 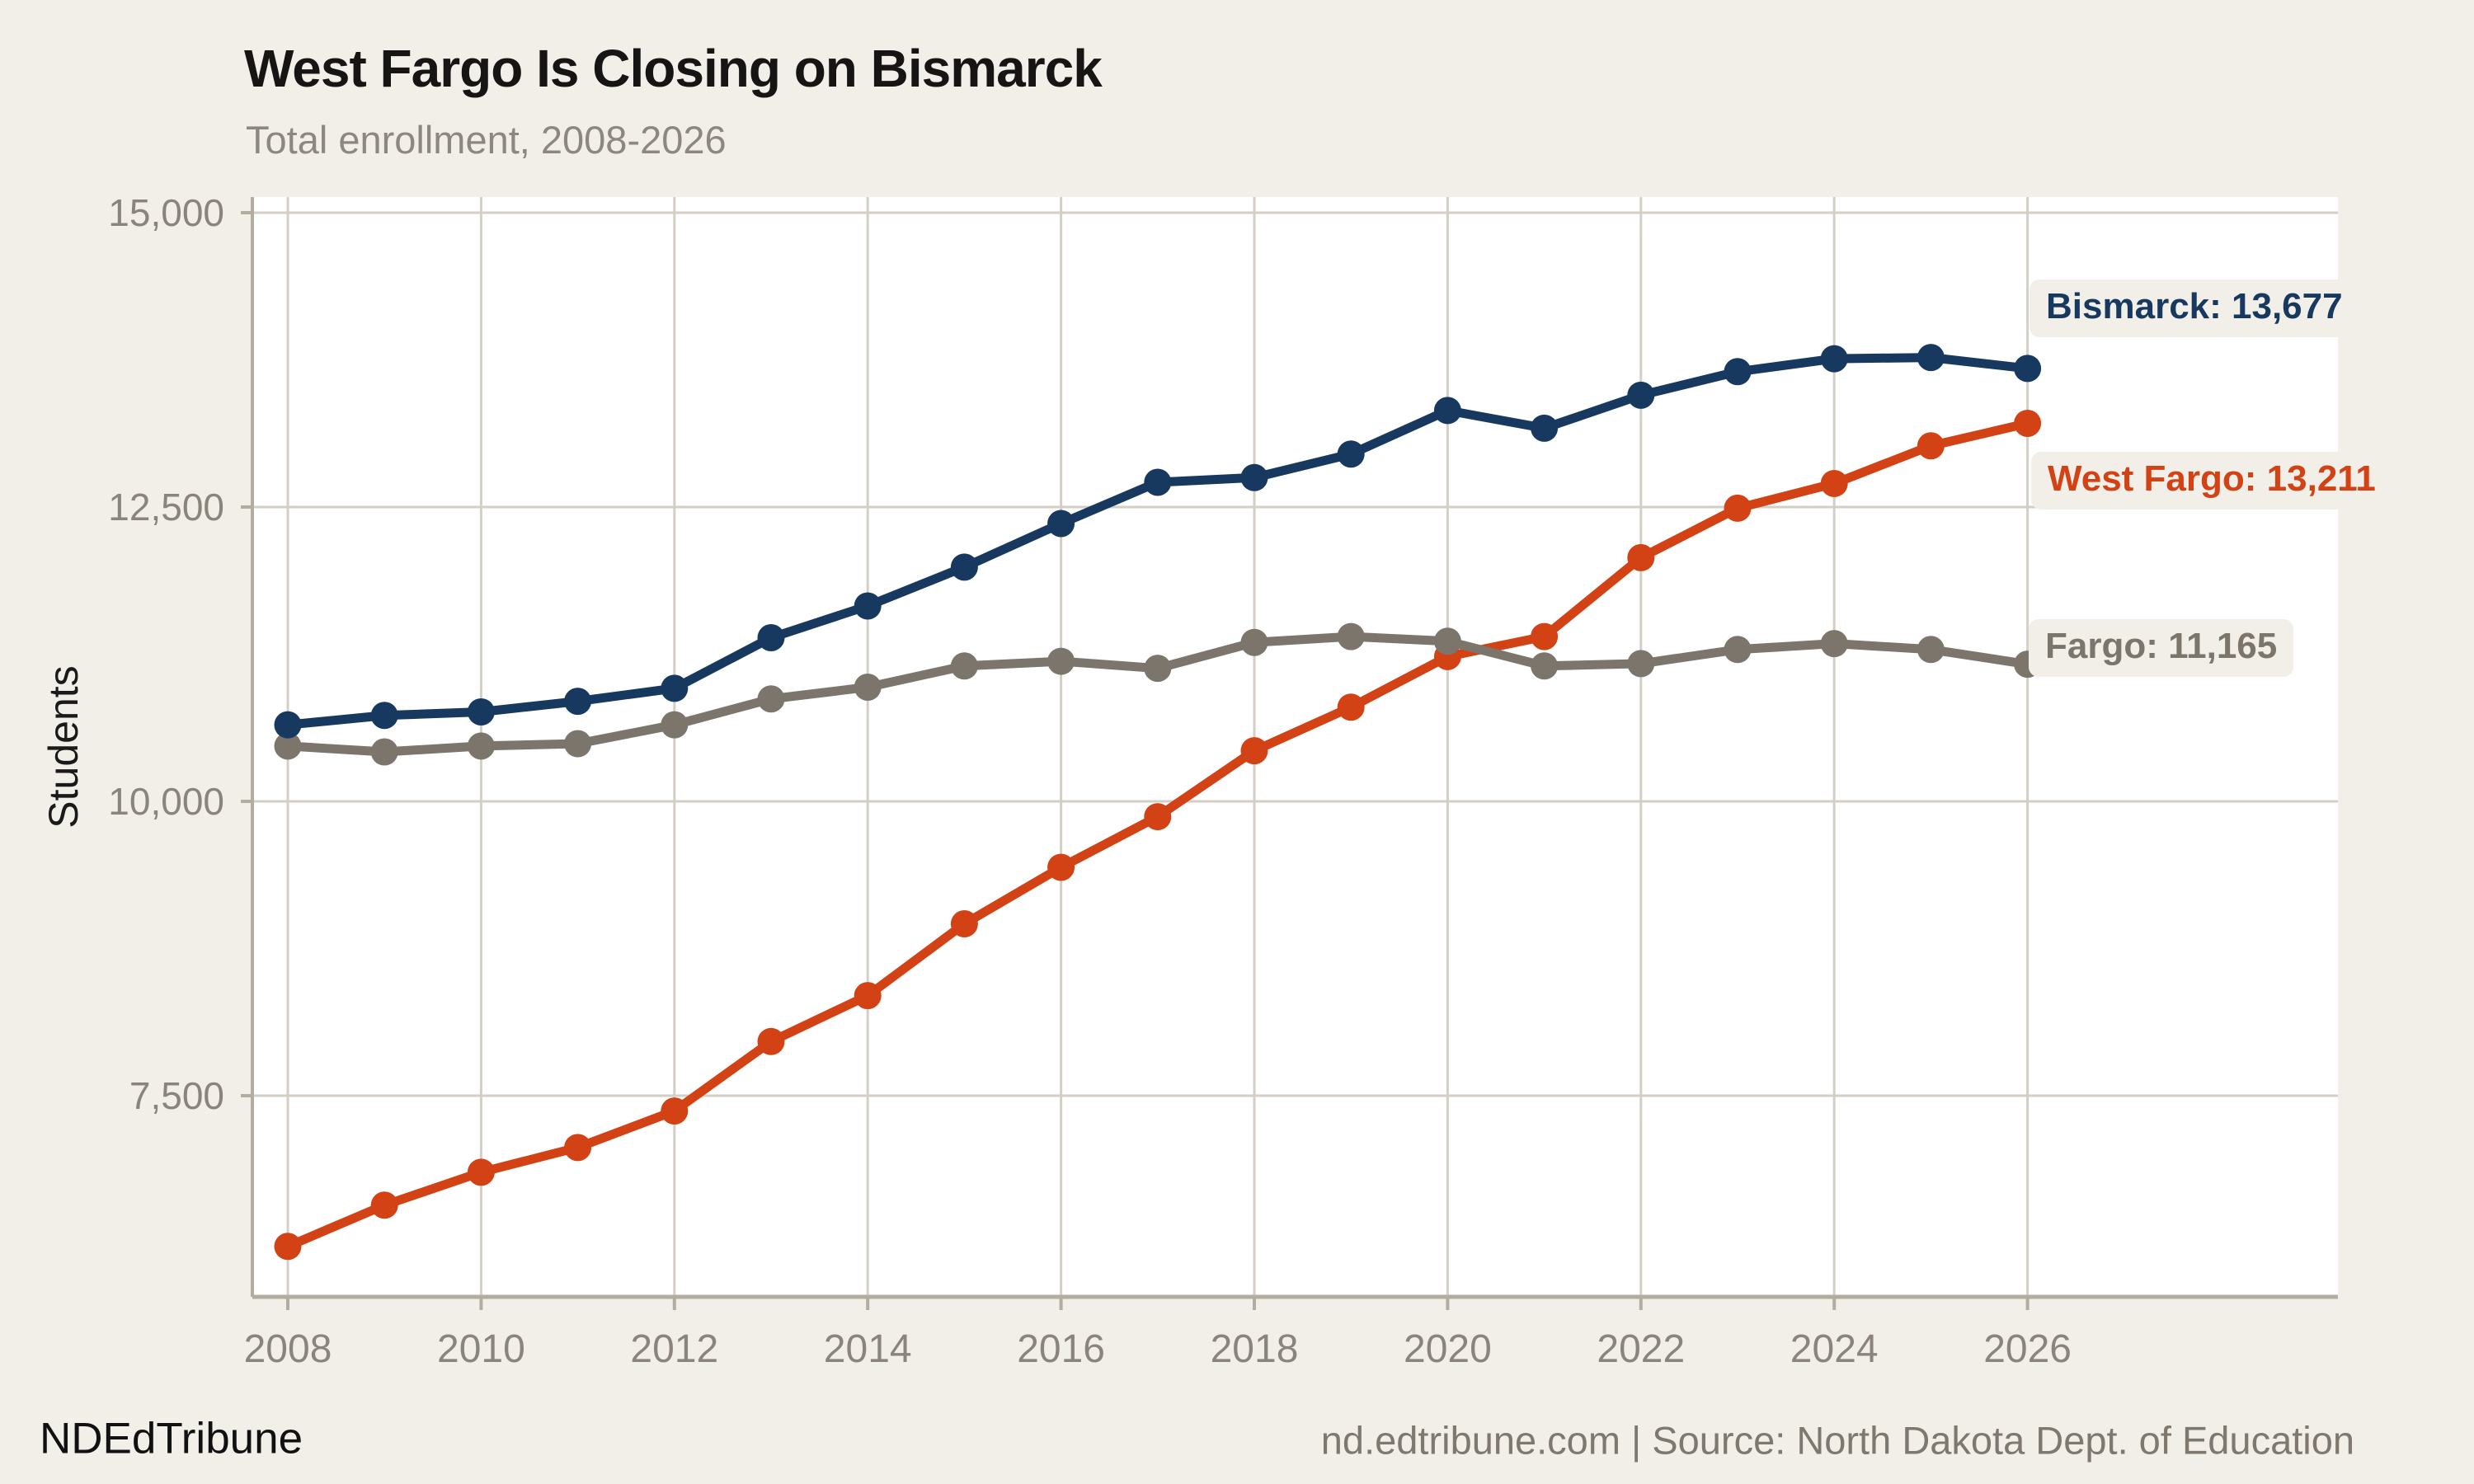 I want to click on x-tick-label: 2010, so click(x=481, y=1349).